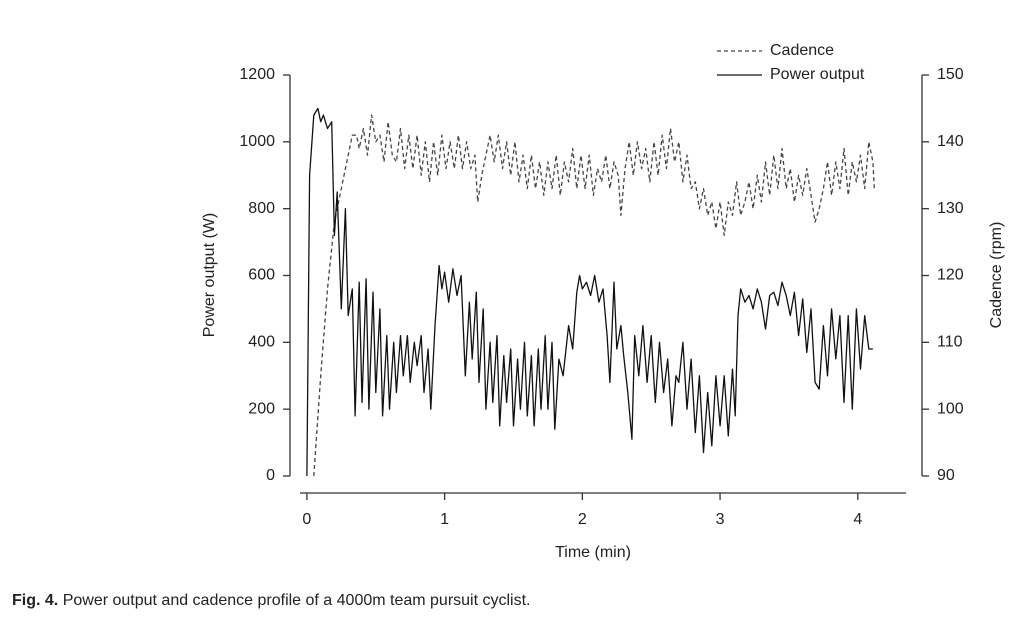  I want to click on y2-tick-label: 130, so click(950, 208).